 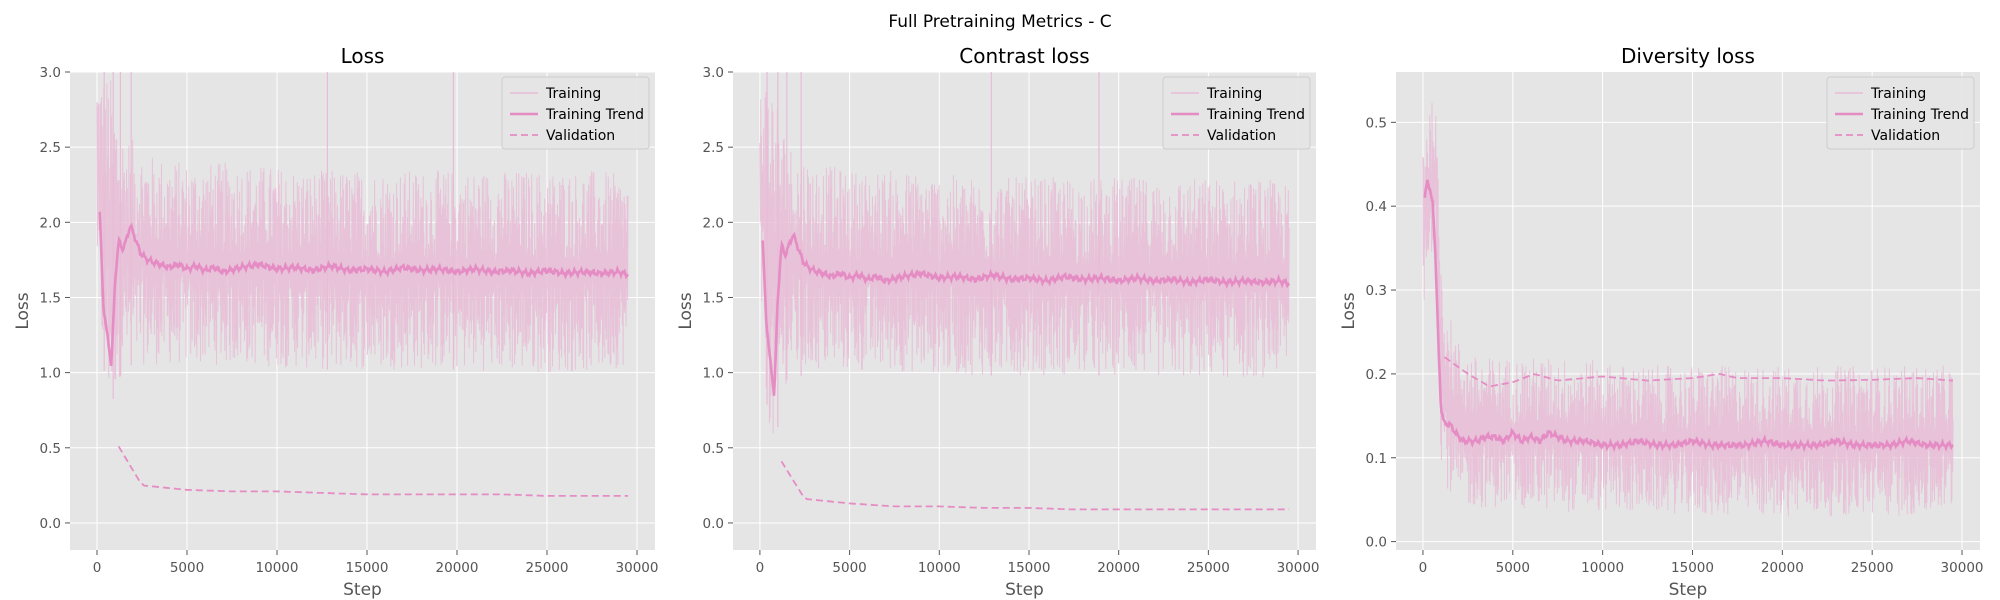 I want to click on y-tick-label: 0.3, so click(x=1376, y=291).